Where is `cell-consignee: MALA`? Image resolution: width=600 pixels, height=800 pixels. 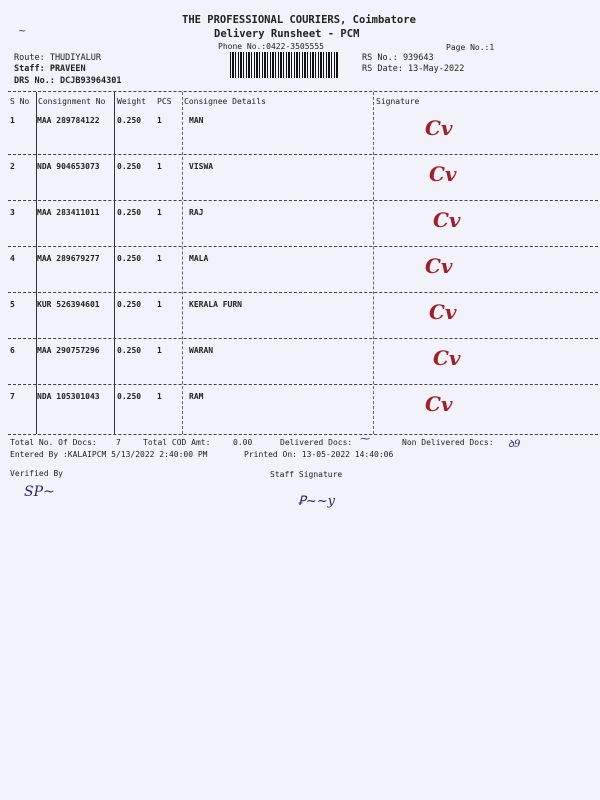 cell-consignee: MALA is located at coordinates (199, 258).